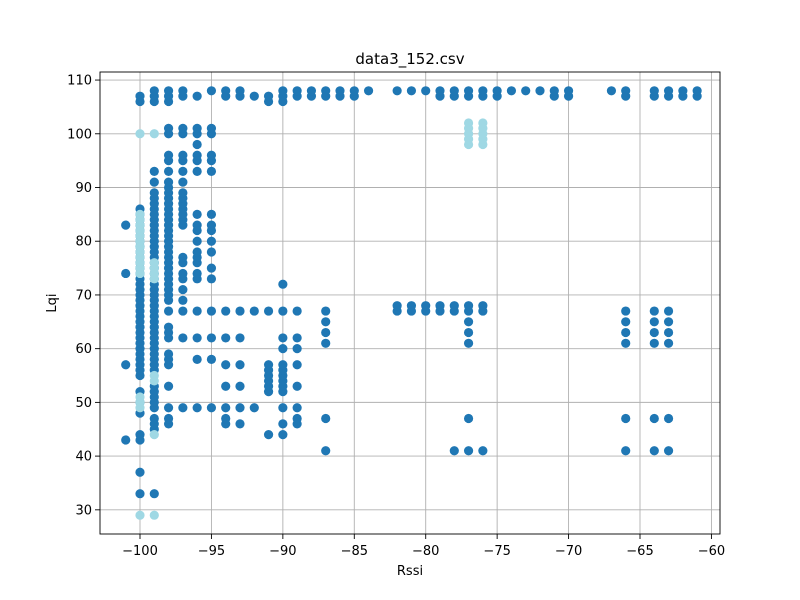 This screenshot has width=800, height=600. What do you see at coordinates (79, 81) in the screenshot?
I see `y-tick-label: 110` at bounding box center [79, 81].